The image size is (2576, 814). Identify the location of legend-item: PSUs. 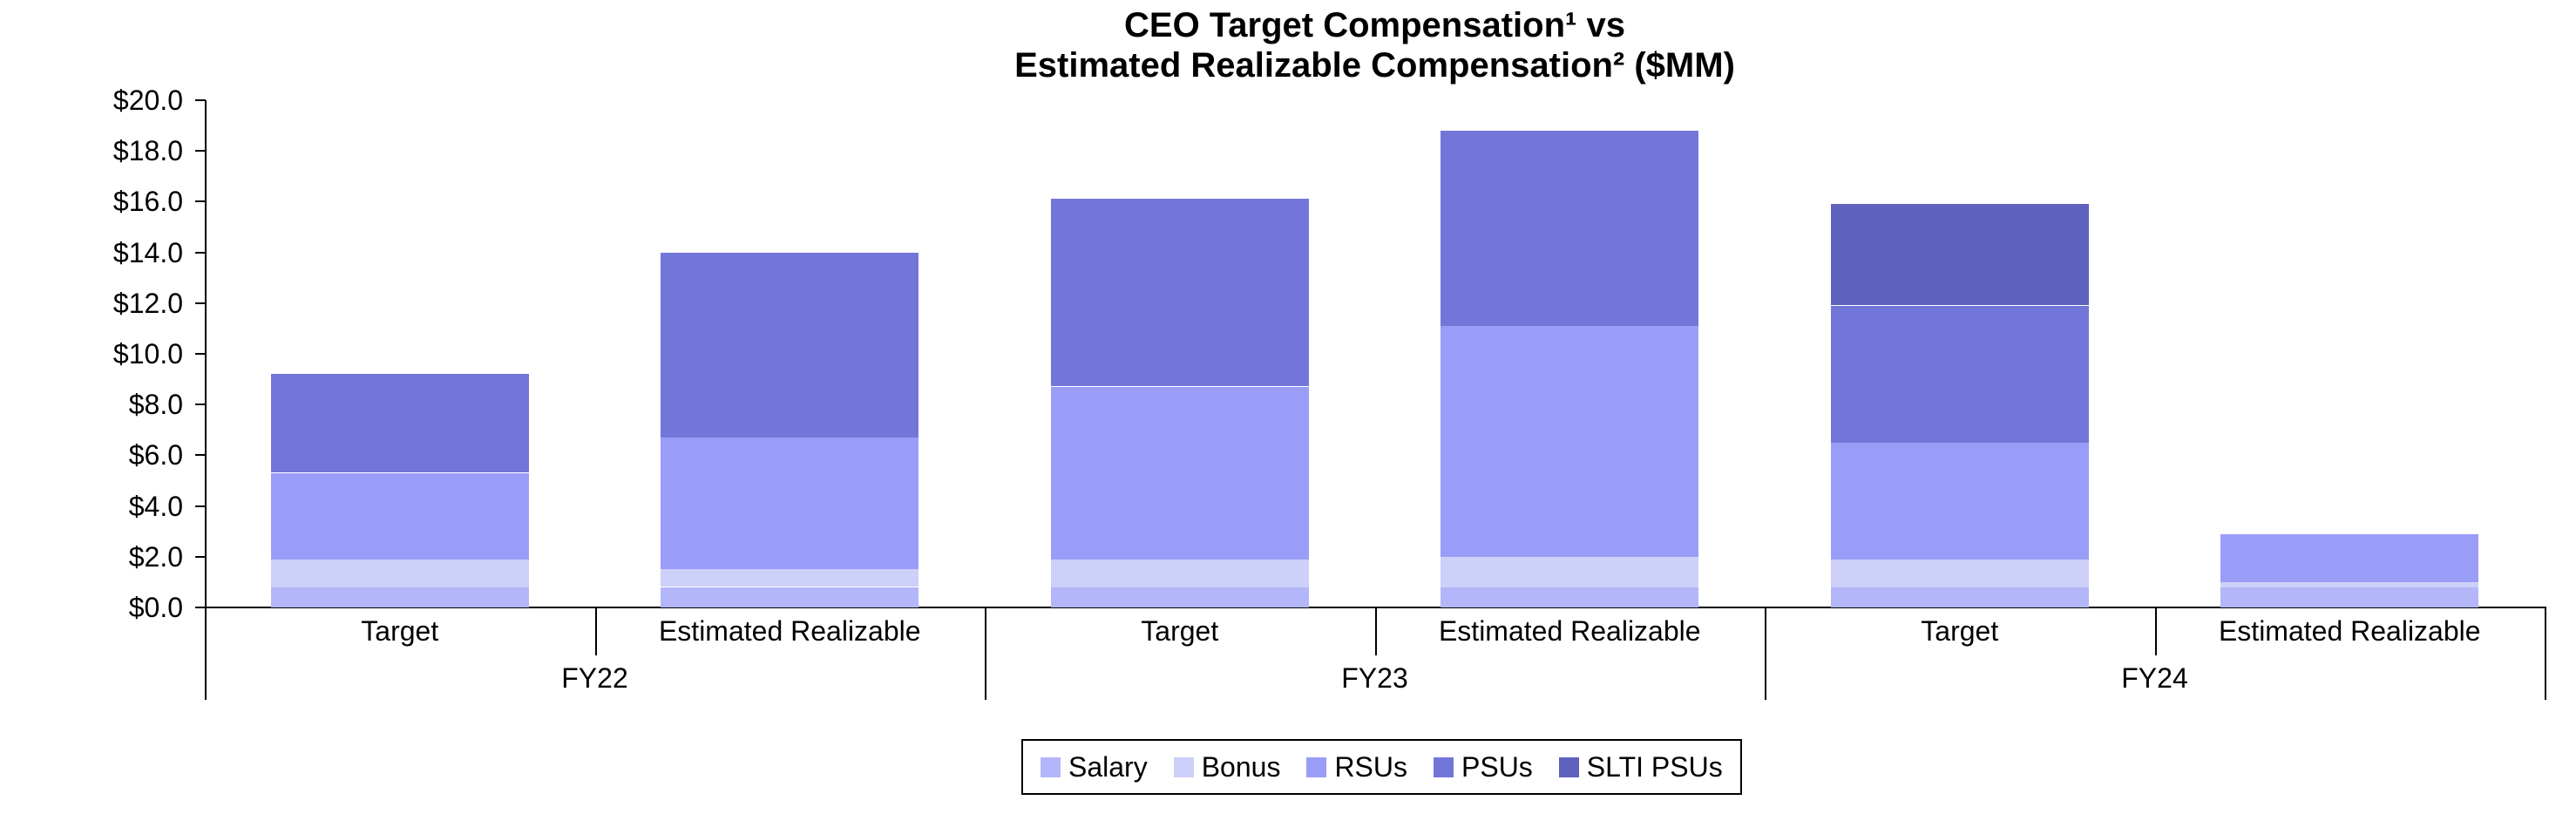
(1484, 767).